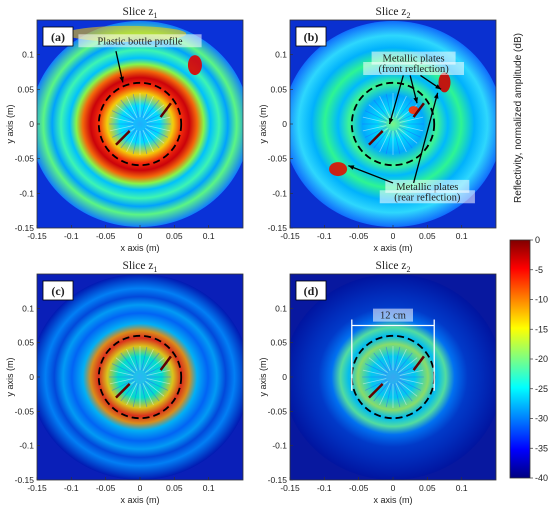 Image resolution: width=550 pixels, height=518 pixels. I want to click on colorbar-tick-label: -15, so click(541, 329).